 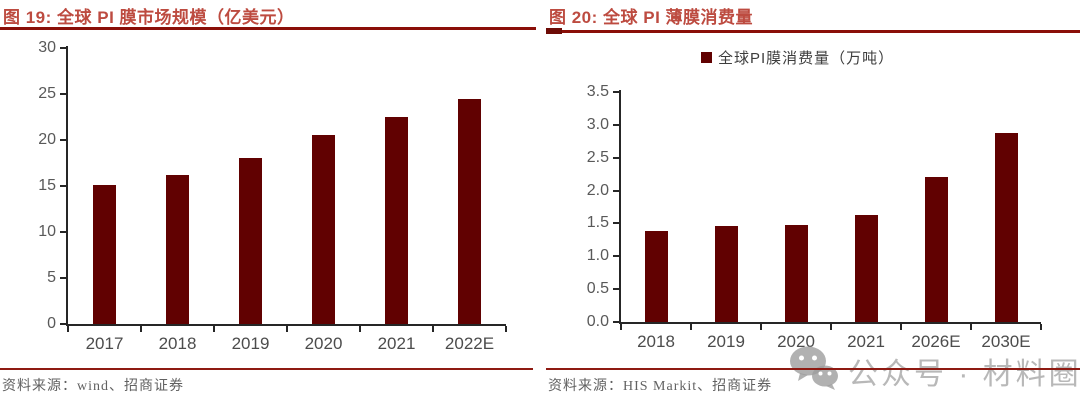 I want to click on figure-20-legend: 全球PI膜消费量（万吨）, so click(x=797, y=57).